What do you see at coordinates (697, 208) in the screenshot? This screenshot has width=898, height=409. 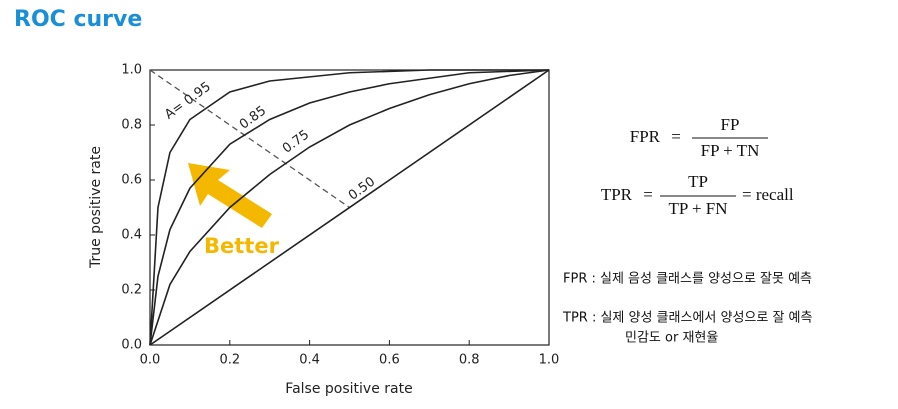 I see `formula-denominator: TP + FN` at bounding box center [697, 208].